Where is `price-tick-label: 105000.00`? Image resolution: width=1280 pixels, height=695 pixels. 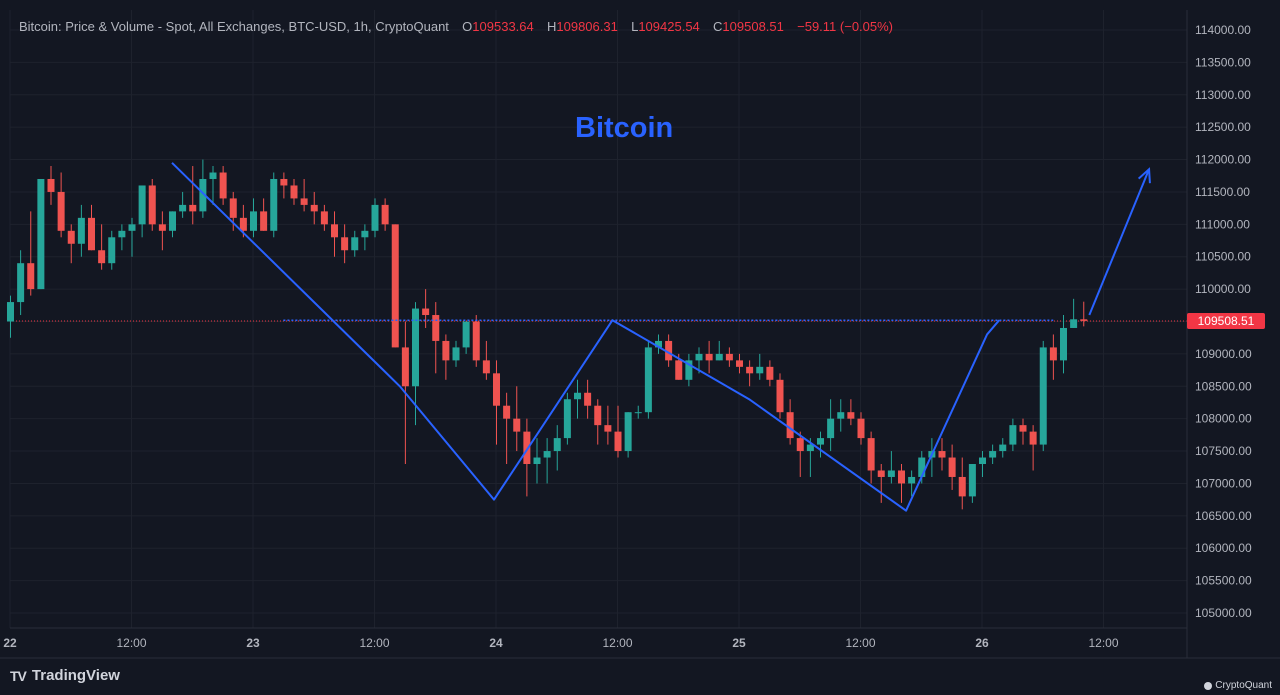
price-tick-label: 105000.00 is located at coordinates (1223, 613).